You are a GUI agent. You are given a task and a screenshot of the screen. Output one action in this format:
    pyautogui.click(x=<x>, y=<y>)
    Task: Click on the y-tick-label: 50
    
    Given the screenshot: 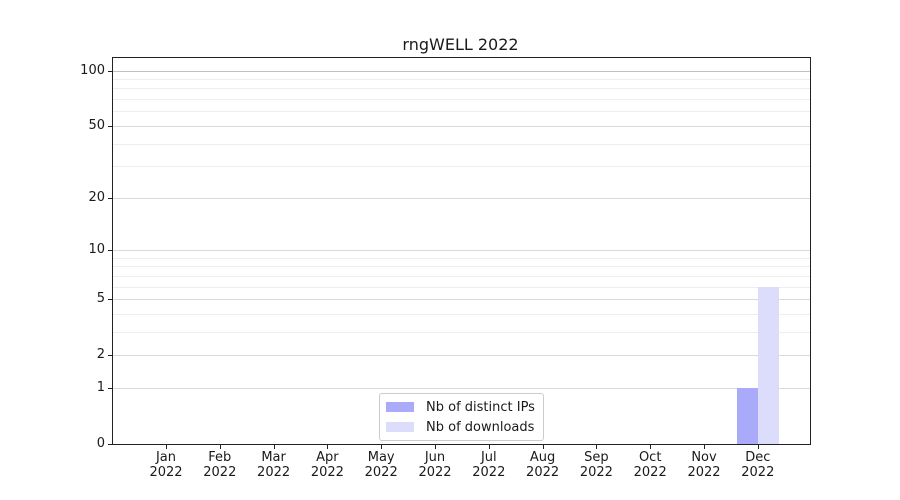 What is the action you would take?
    pyautogui.click(x=96, y=125)
    